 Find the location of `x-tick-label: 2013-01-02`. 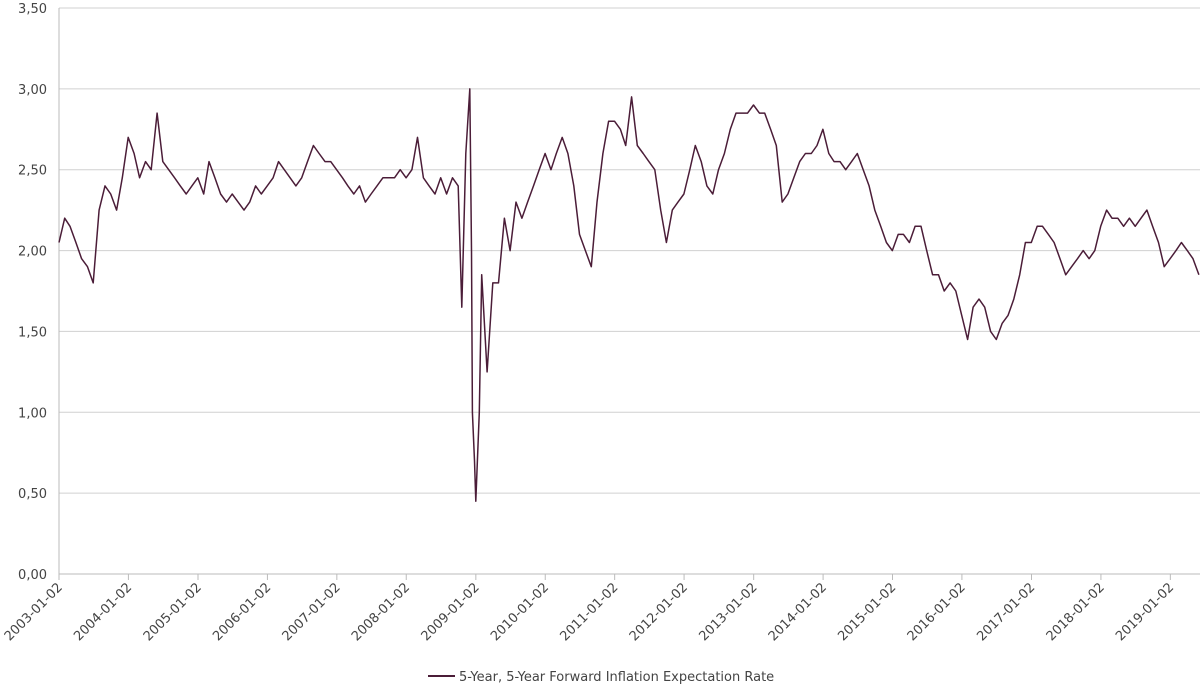

x-tick-label: 2013-01-02 is located at coordinates (728, 612).